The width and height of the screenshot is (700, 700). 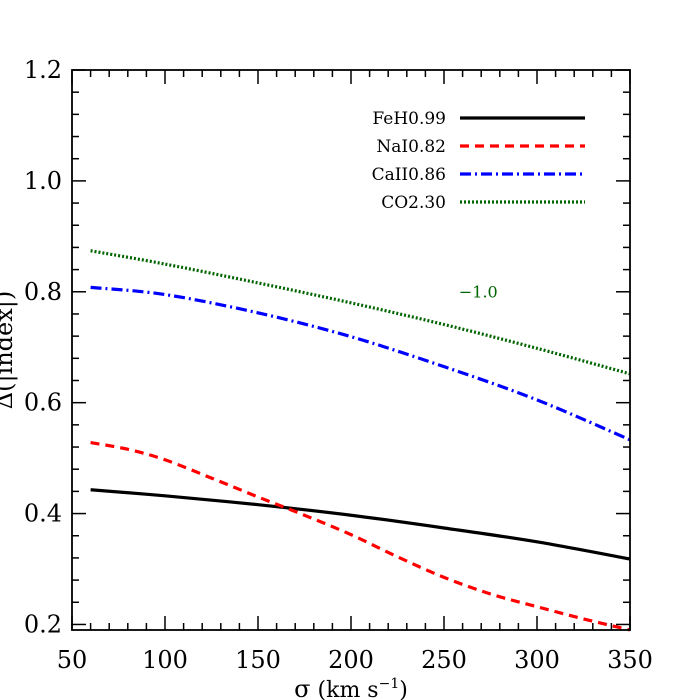 I want to click on x-axis-label-close: ), so click(x=403, y=689).